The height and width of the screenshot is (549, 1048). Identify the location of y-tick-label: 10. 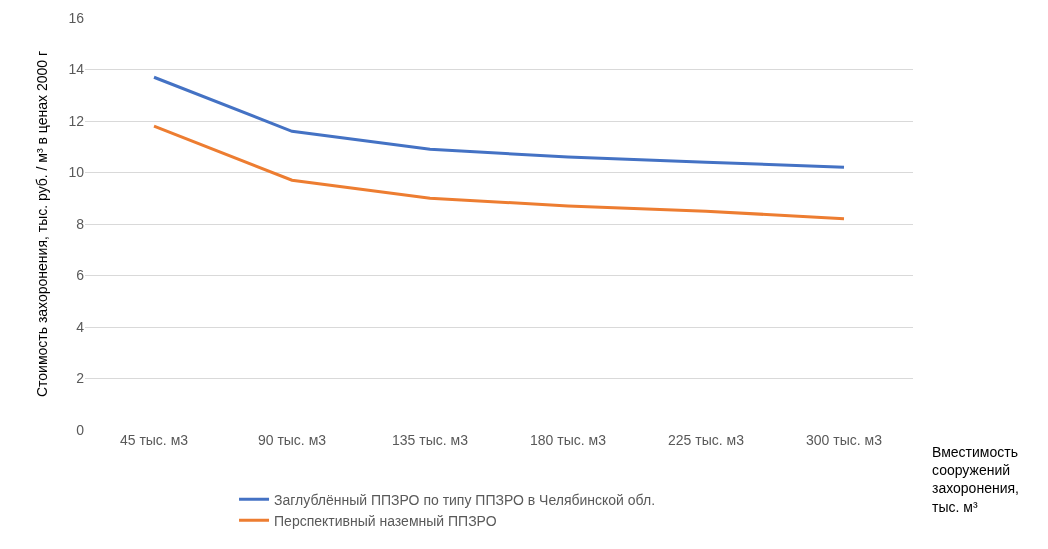
(76, 172).